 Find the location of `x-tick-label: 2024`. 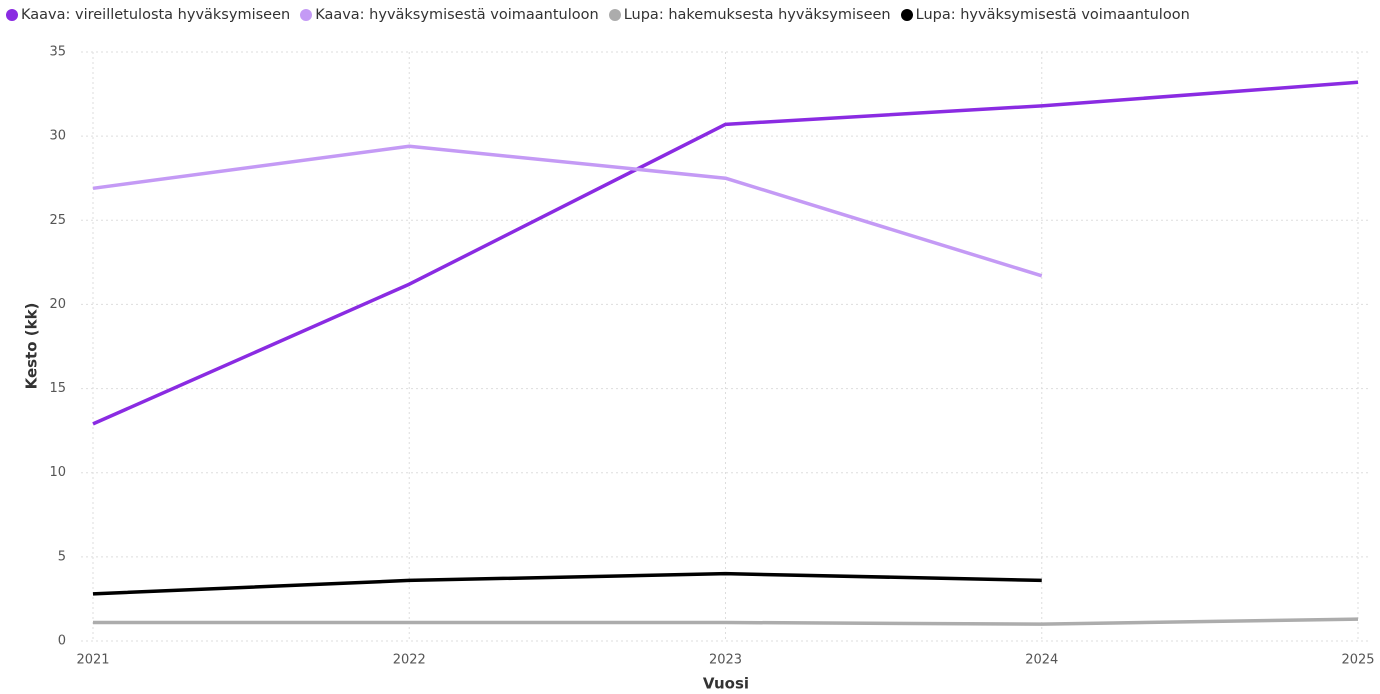

x-tick-label: 2024 is located at coordinates (1041, 660).